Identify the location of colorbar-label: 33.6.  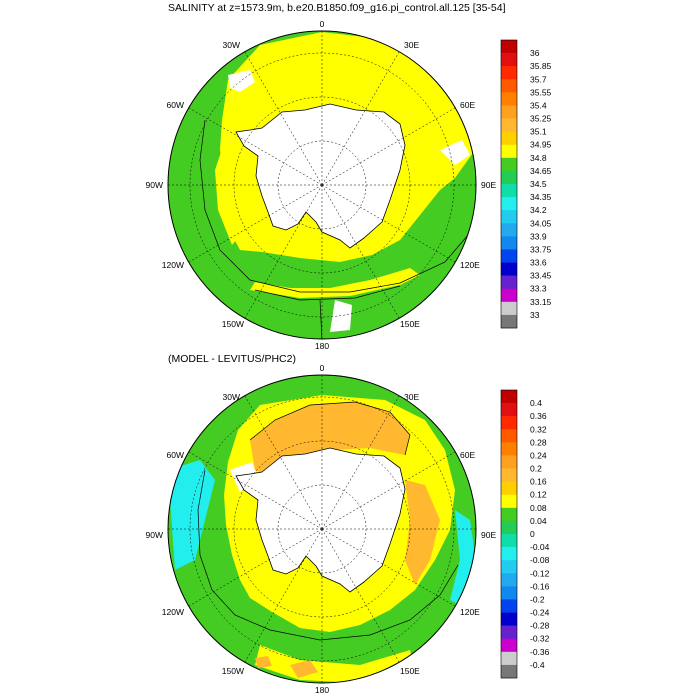
(538, 263).